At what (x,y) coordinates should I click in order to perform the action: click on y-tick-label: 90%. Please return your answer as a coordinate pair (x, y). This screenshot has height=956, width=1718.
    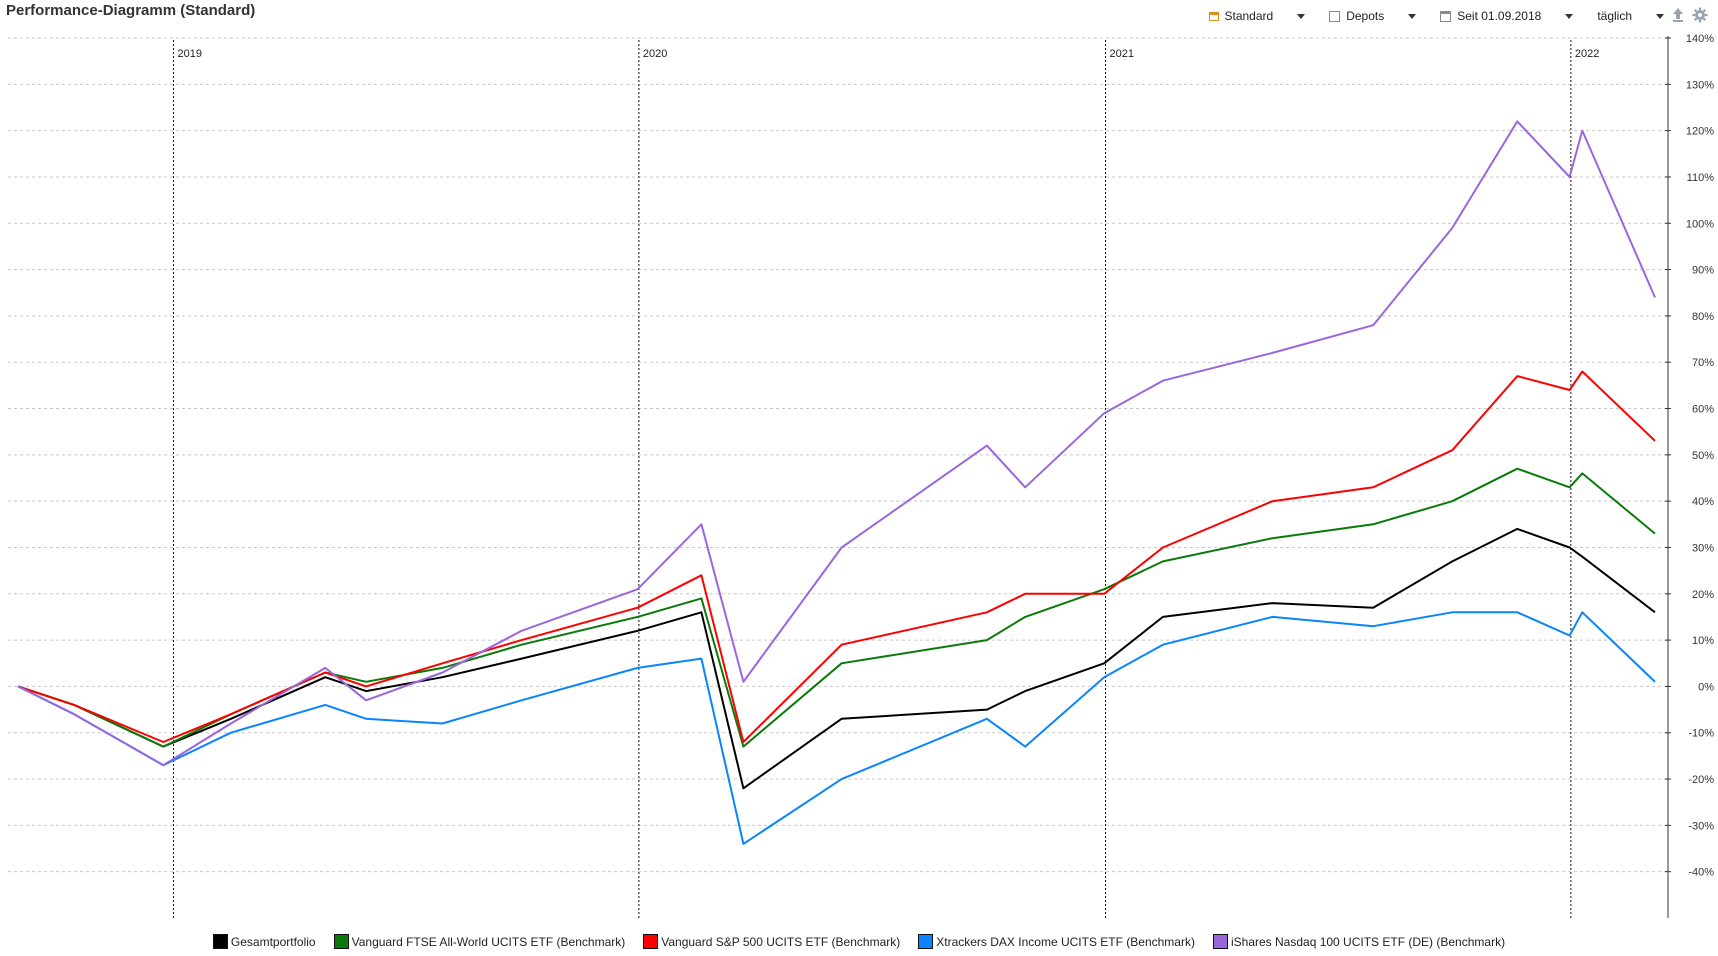
    Looking at the image, I should click on (1703, 271).